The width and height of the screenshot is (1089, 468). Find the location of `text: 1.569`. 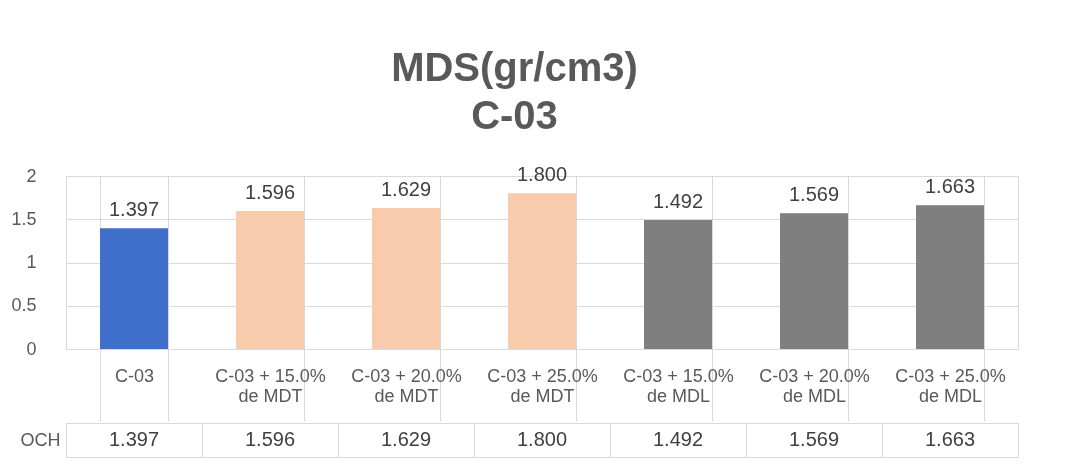

text: 1.569 is located at coordinates (814, 194).